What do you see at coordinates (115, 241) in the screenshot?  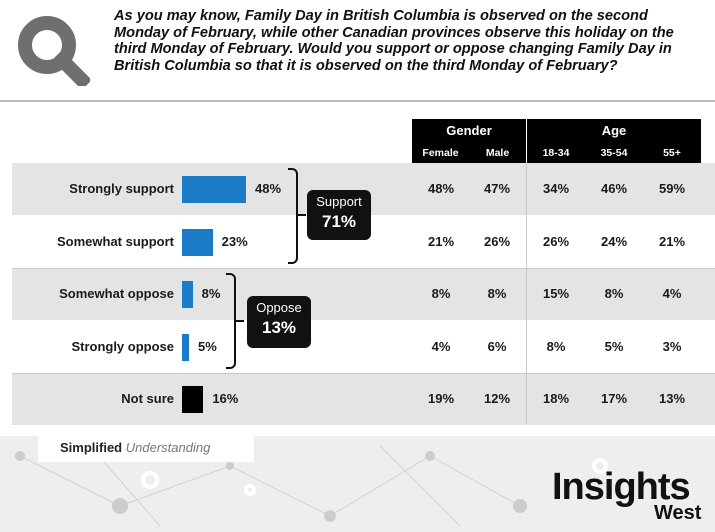 I see `row-label: Somewhat support` at bounding box center [115, 241].